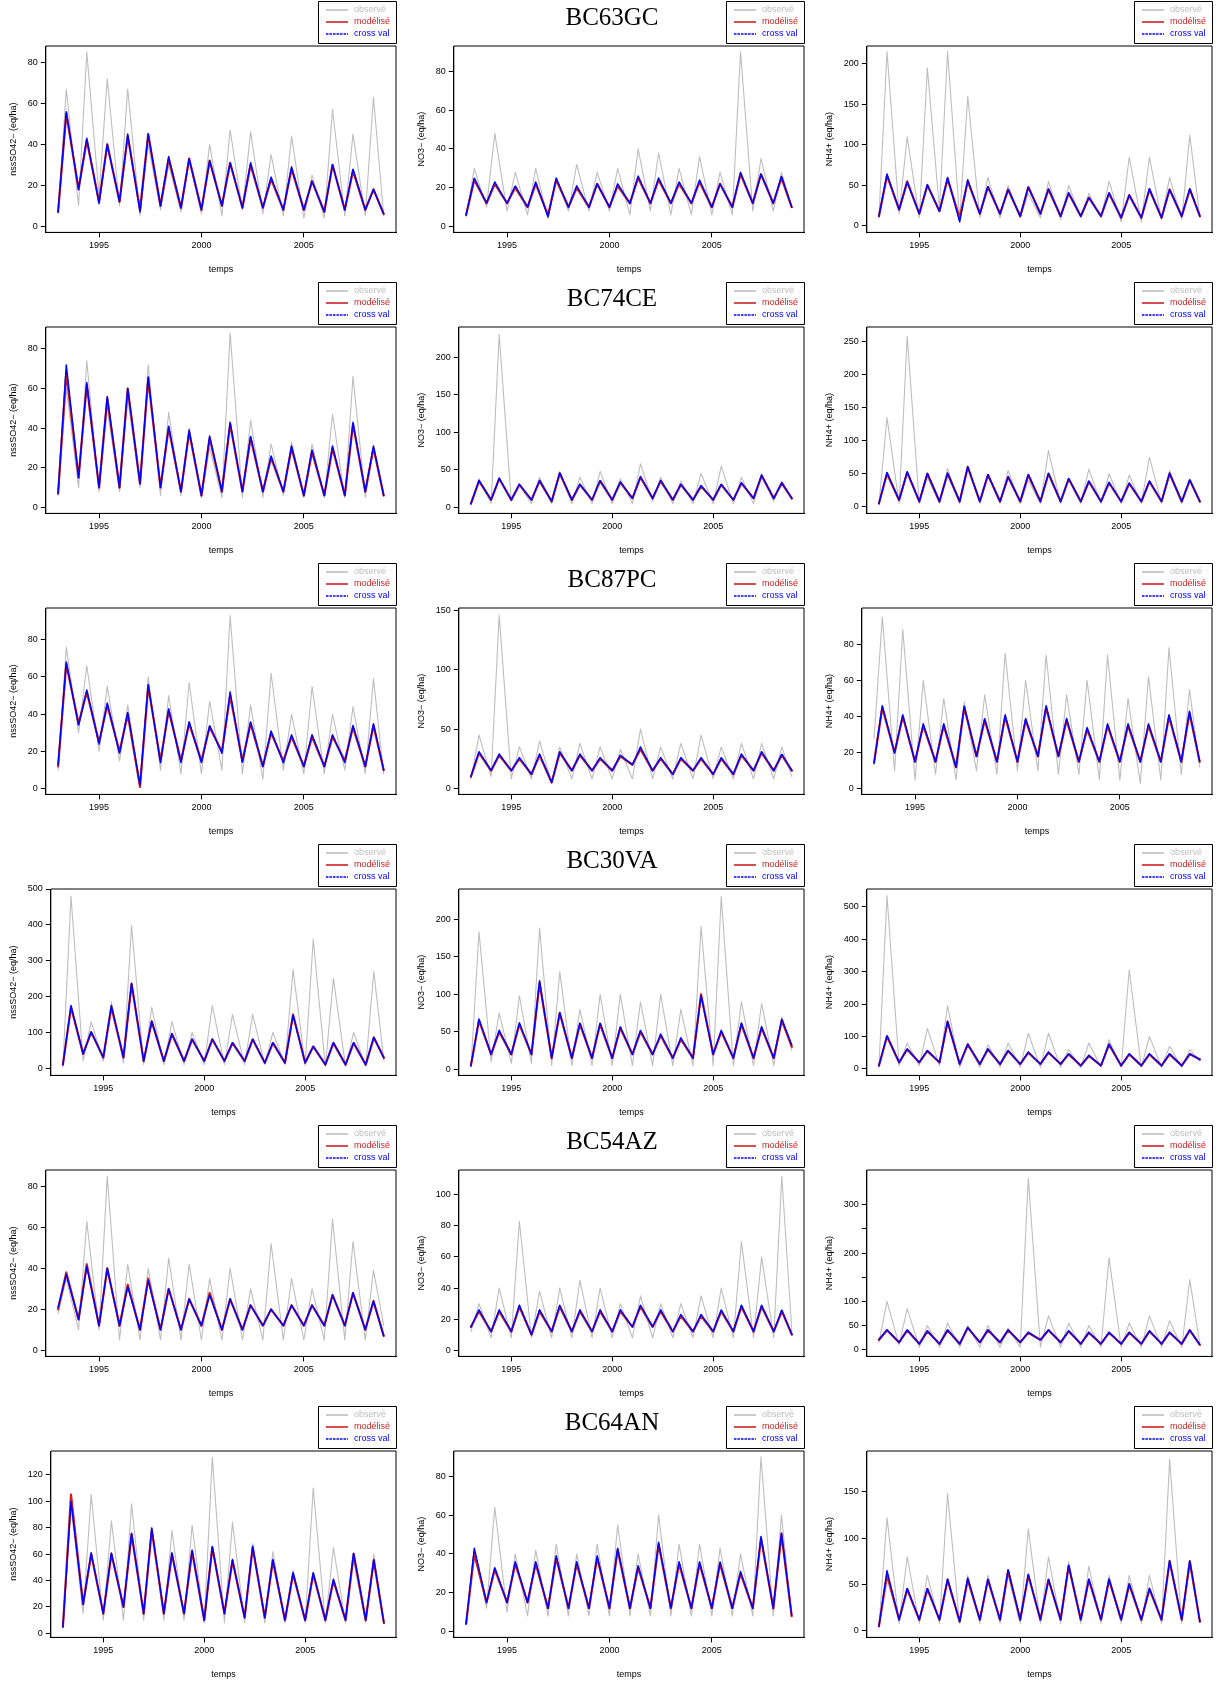 This screenshot has height=1688, width=1226. Describe the element at coordinates (612, 1421) in the screenshot. I see `chart-title: BC64AN` at that location.